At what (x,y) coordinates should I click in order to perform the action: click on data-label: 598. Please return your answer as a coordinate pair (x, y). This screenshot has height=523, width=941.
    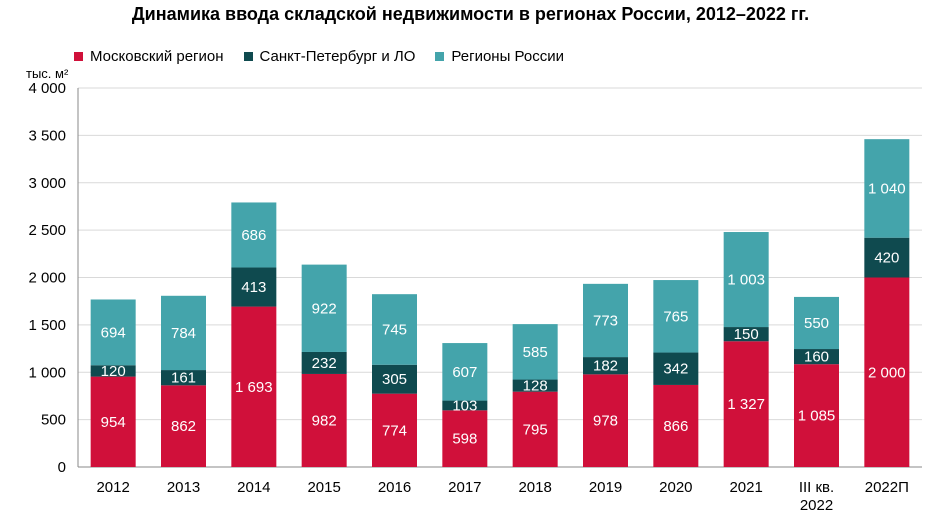
    Looking at the image, I should click on (464, 439).